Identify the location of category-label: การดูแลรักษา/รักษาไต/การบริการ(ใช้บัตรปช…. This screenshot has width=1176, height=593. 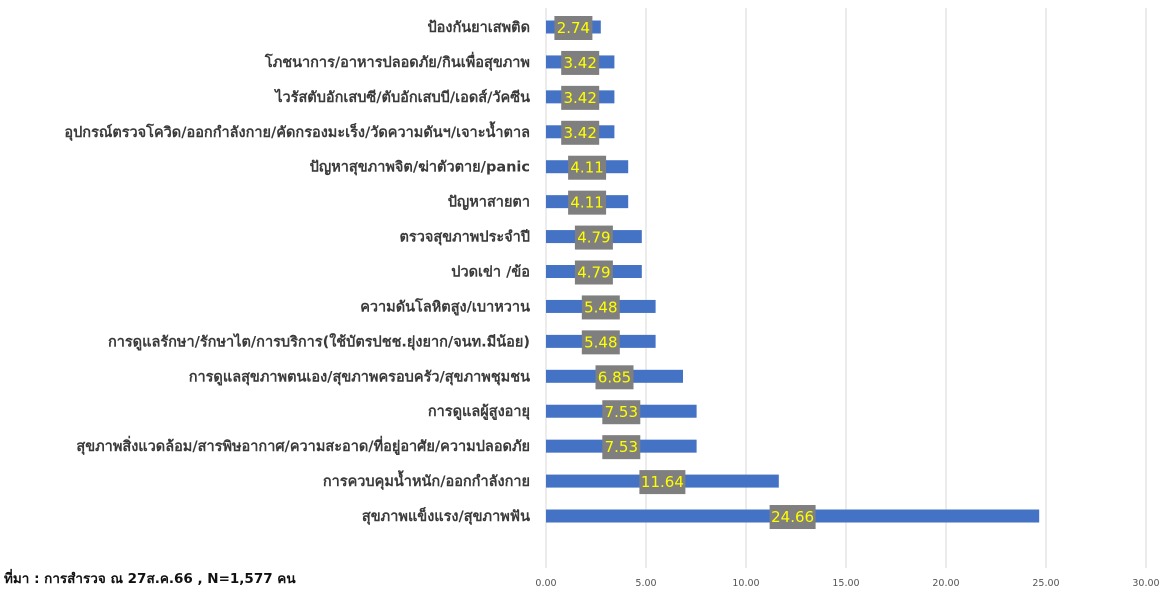
(319, 341).